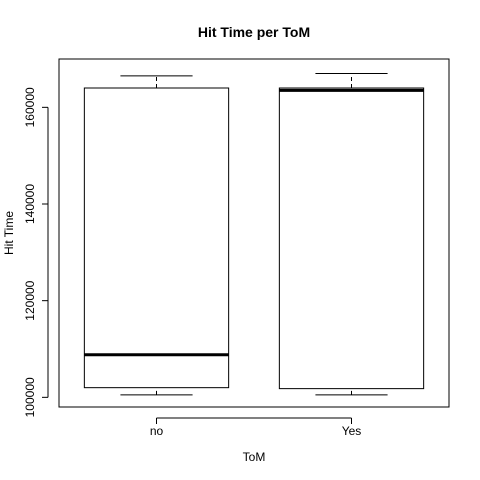  I want to click on y-tick-label-100000: 100000, so click(30, 397).